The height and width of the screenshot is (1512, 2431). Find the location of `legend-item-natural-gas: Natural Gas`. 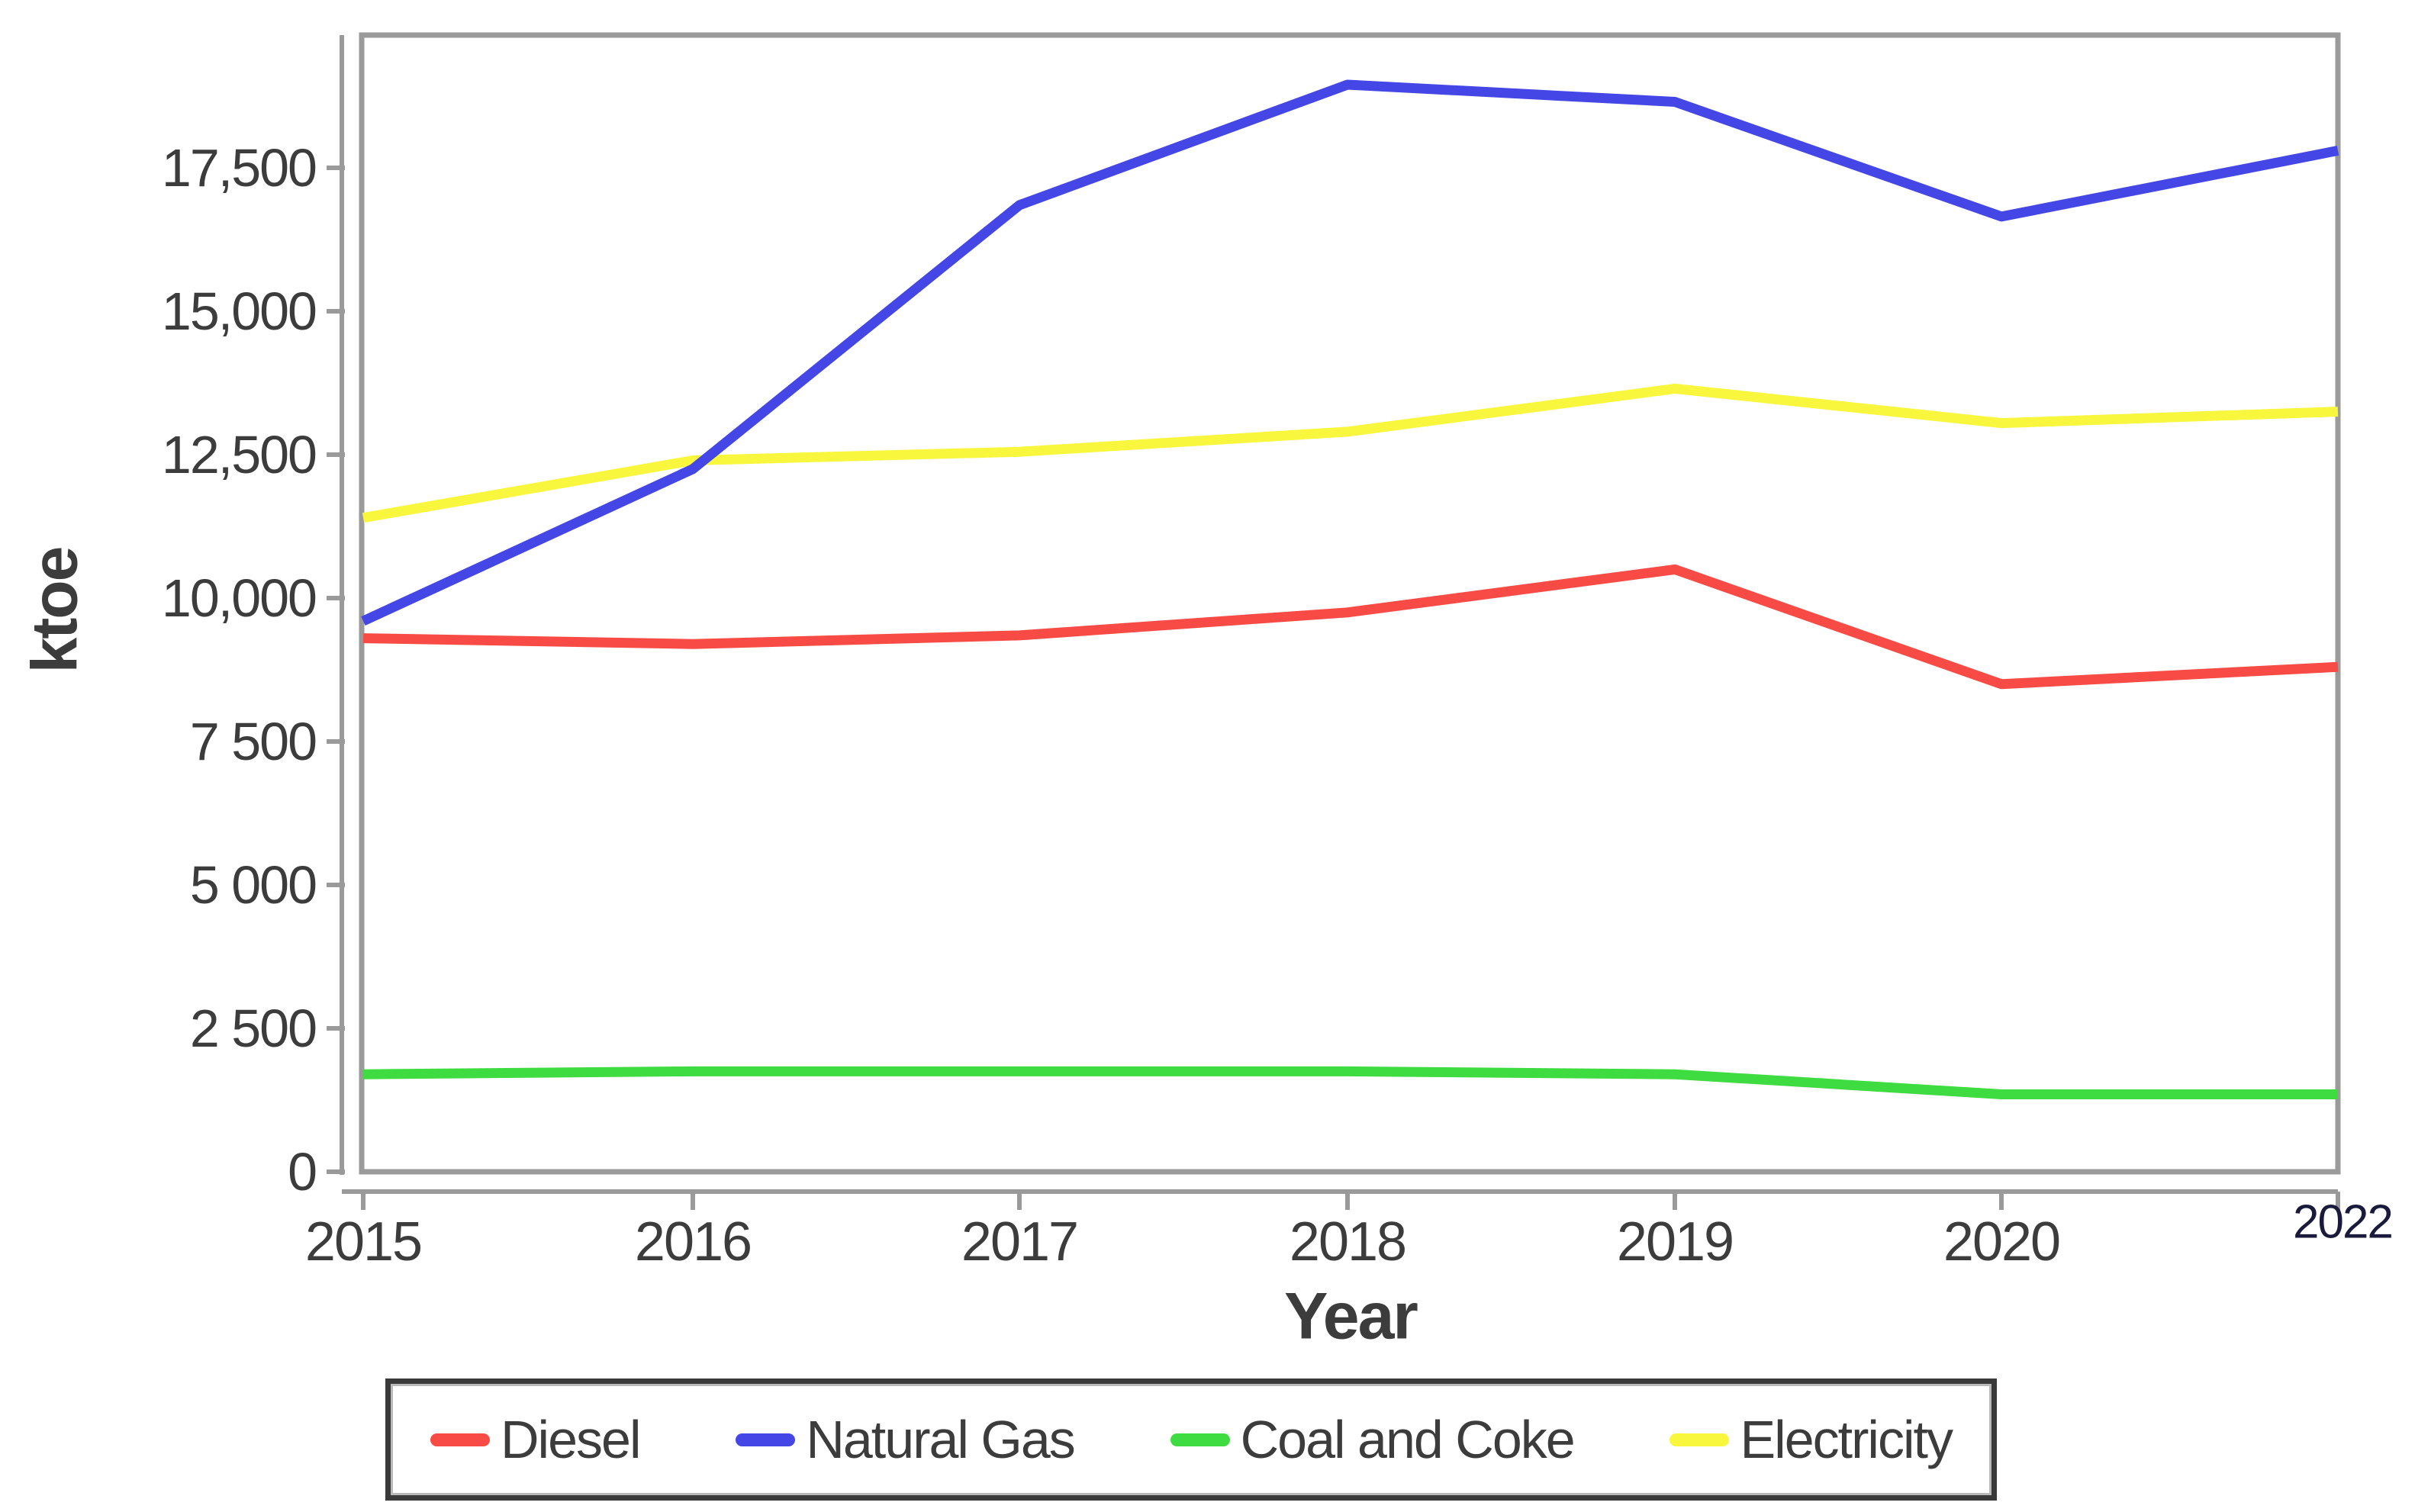

legend-item-natural-gas: Natural Gas is located at coordinates (906, 1440).